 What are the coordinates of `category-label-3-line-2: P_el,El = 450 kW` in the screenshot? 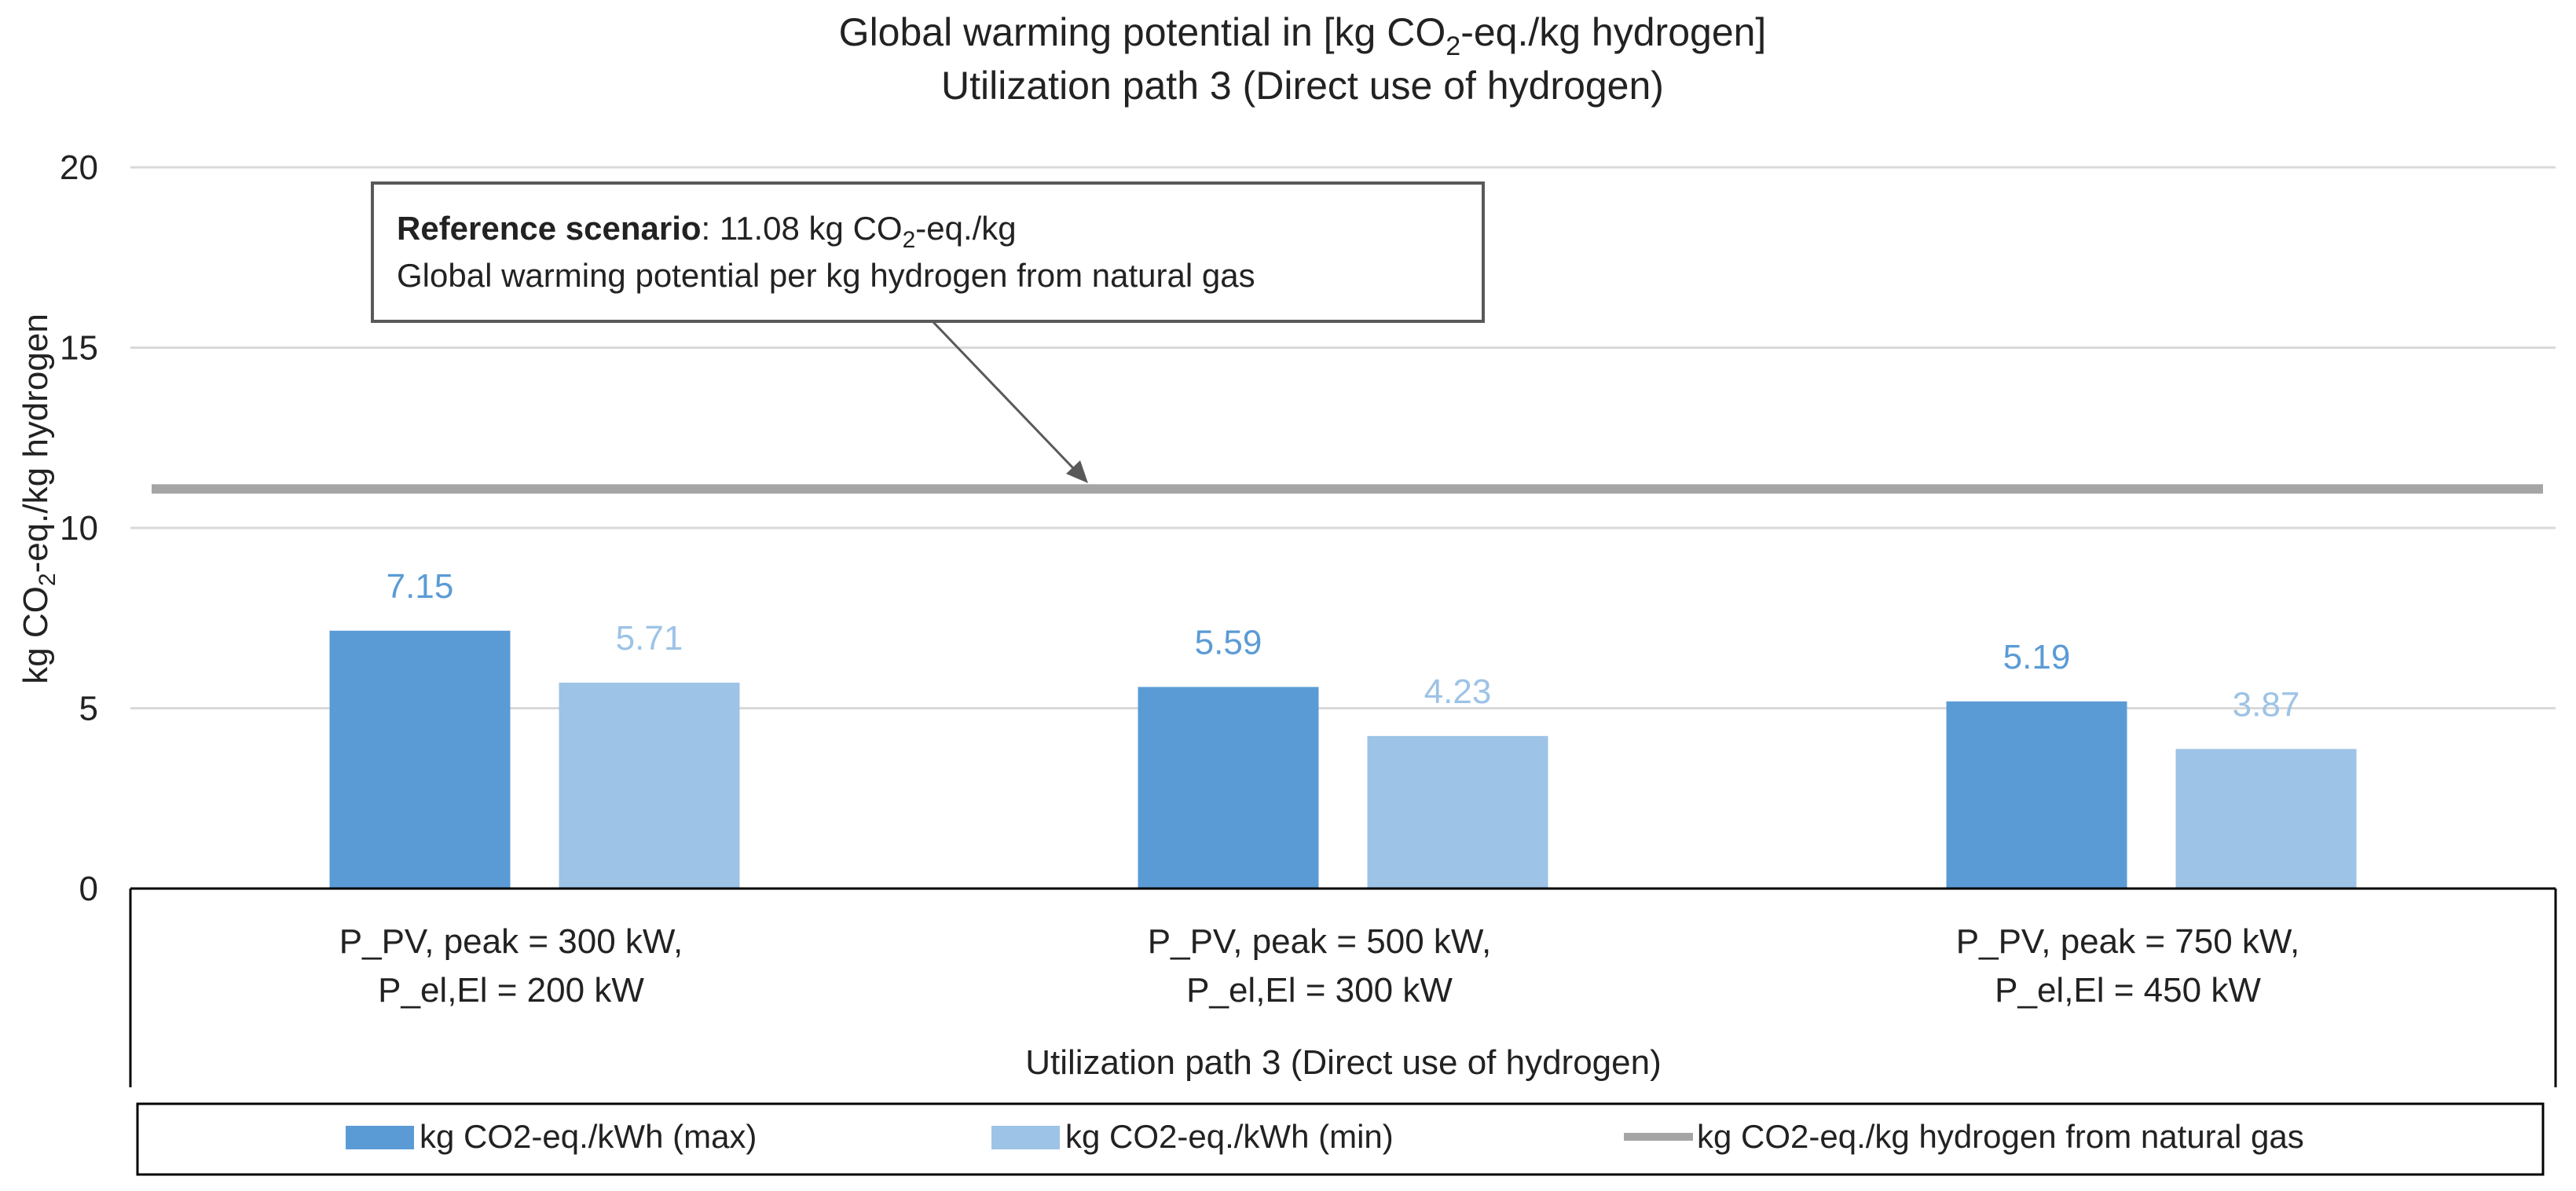 It's located at (2128, 991).